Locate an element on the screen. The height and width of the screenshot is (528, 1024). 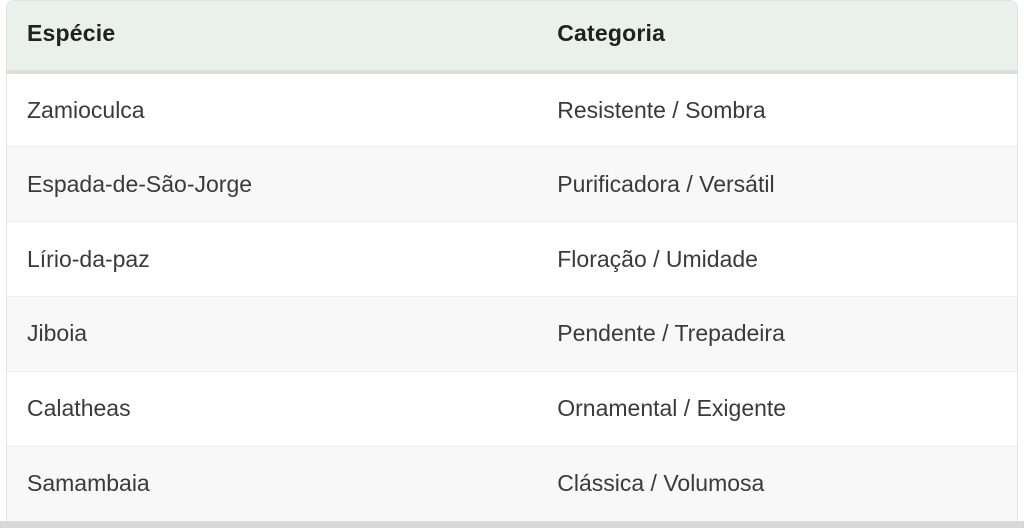
especie-cell: Jiboia is located at coordinates (272, 333).